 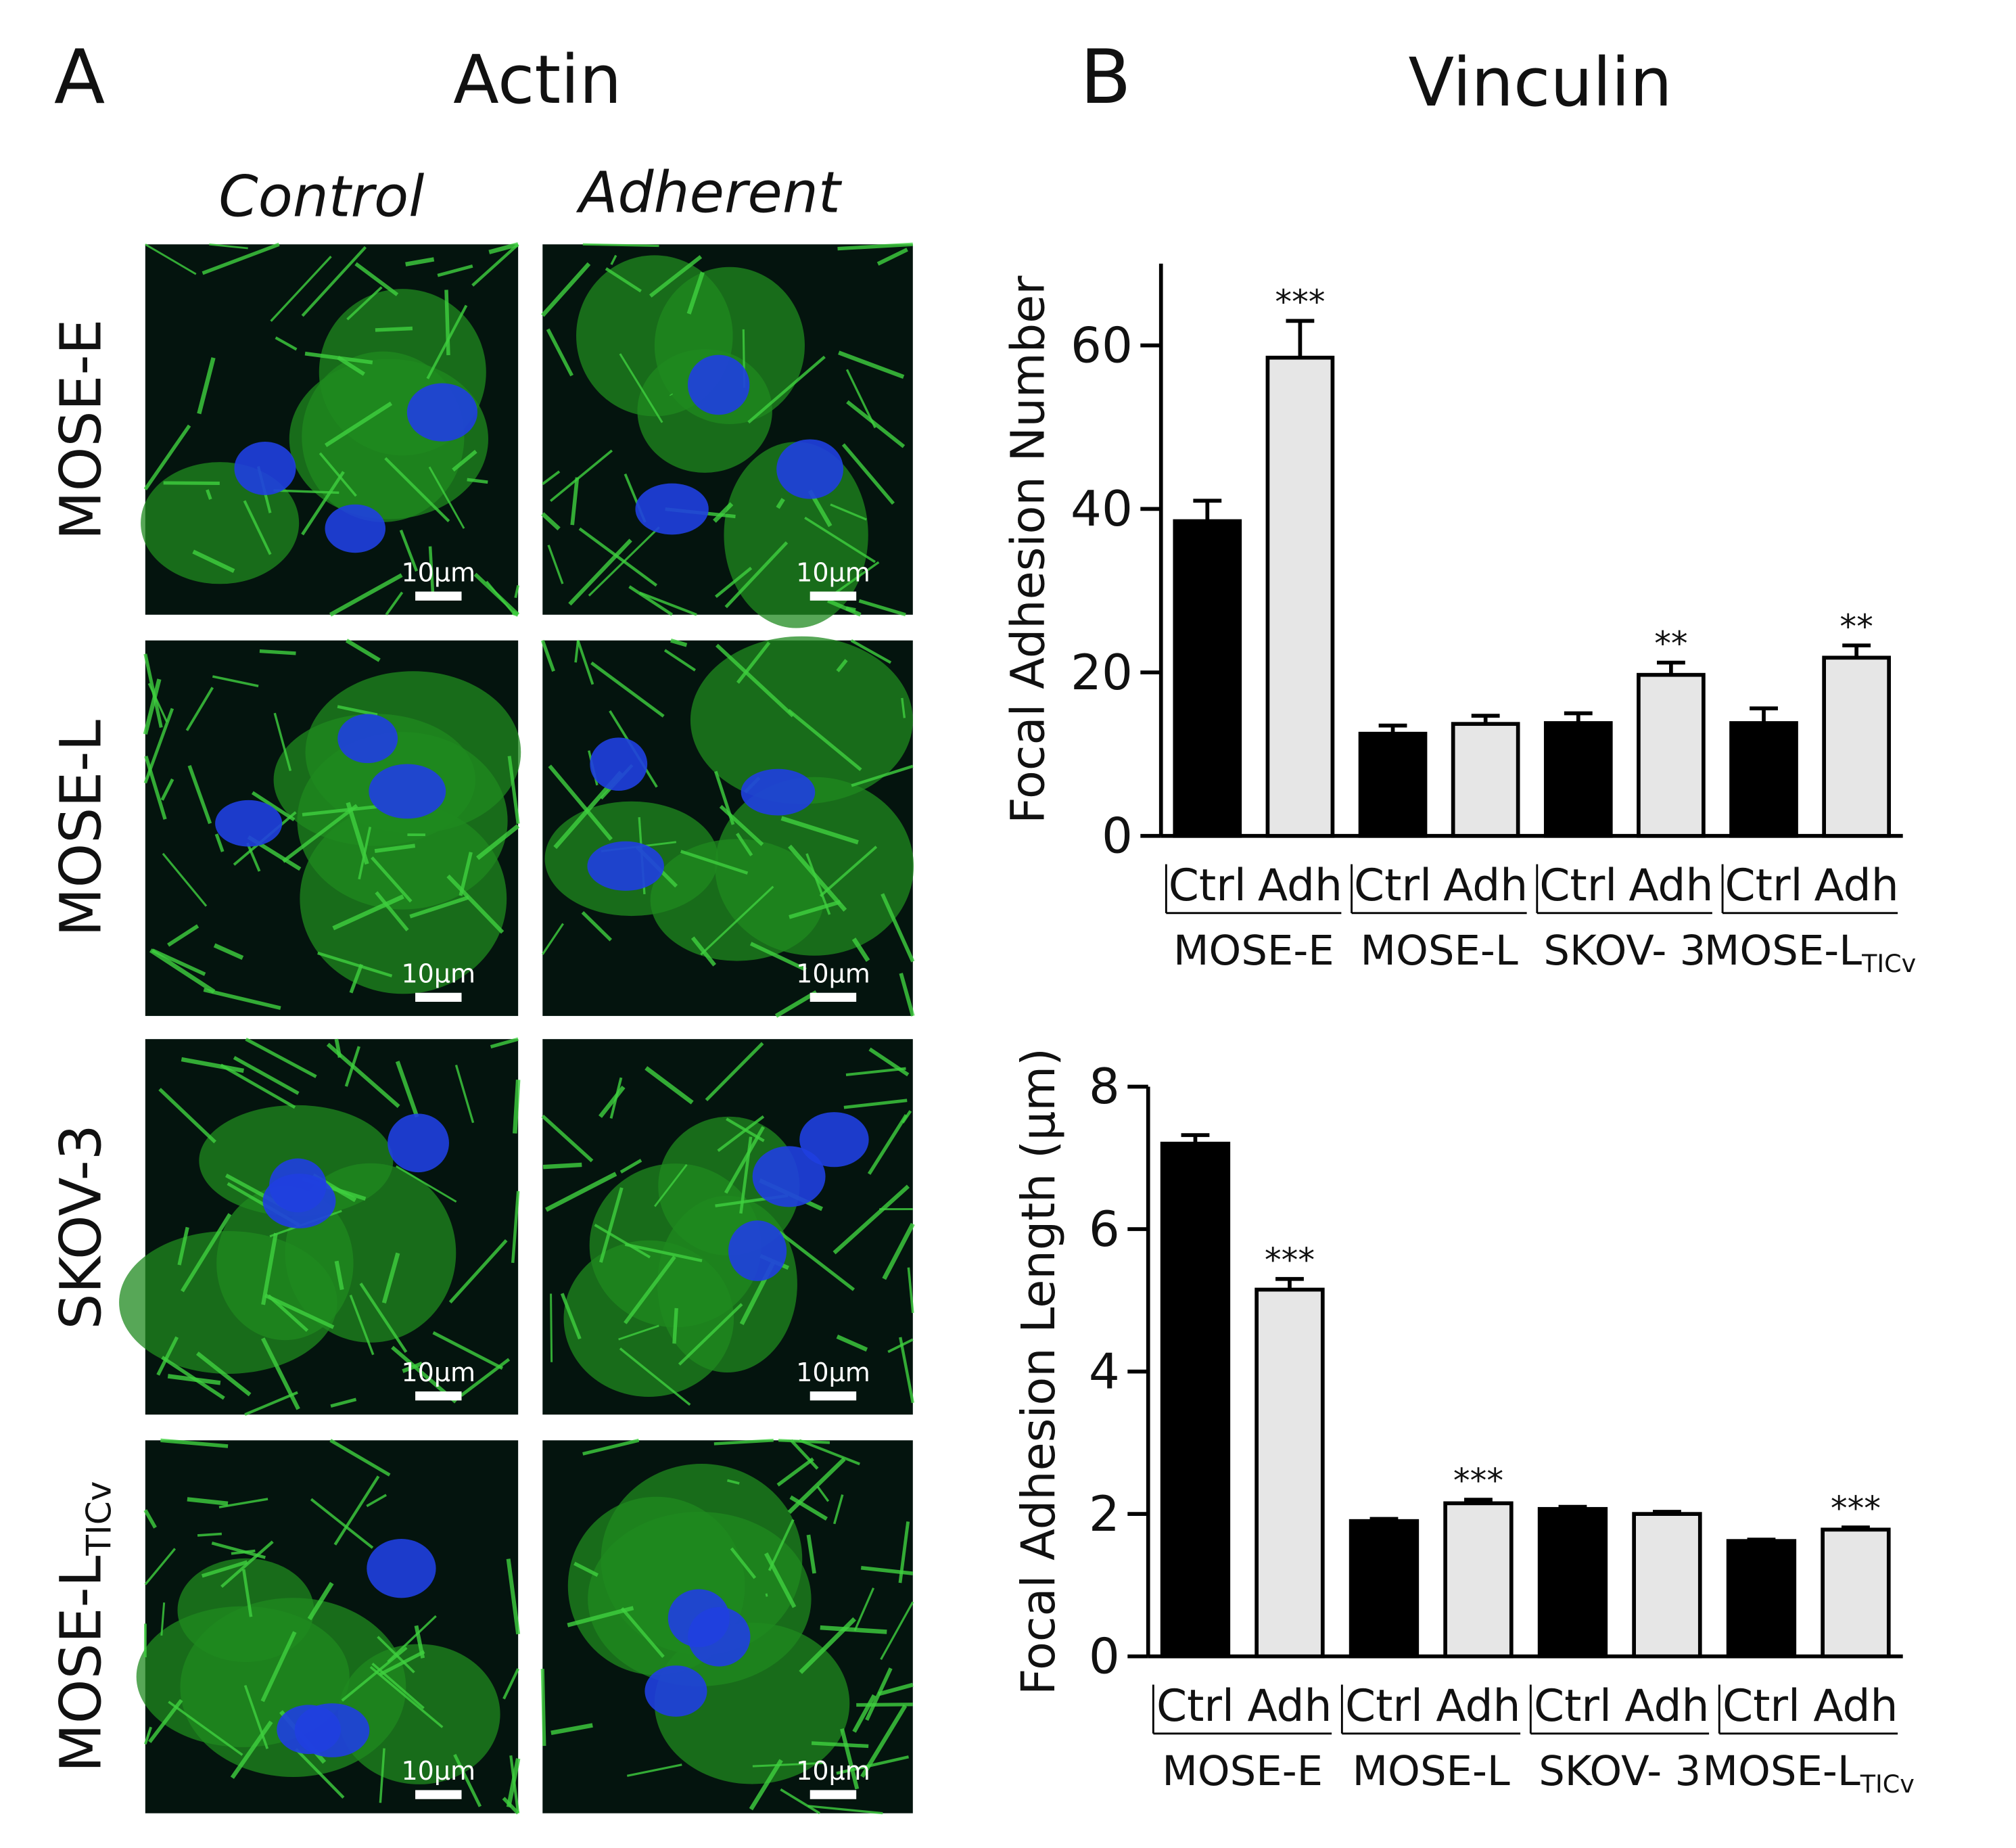 What do you see at coordinates (1104, 1371) in the screenshot?
I see `y-tick-label: 4` at bounding box center [1104, 1371].